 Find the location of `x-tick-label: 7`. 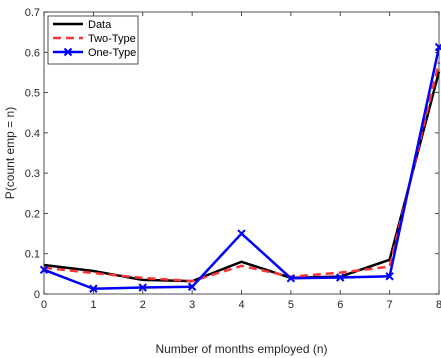

x-tick-label: 7 is located at coordinates (390, 305).